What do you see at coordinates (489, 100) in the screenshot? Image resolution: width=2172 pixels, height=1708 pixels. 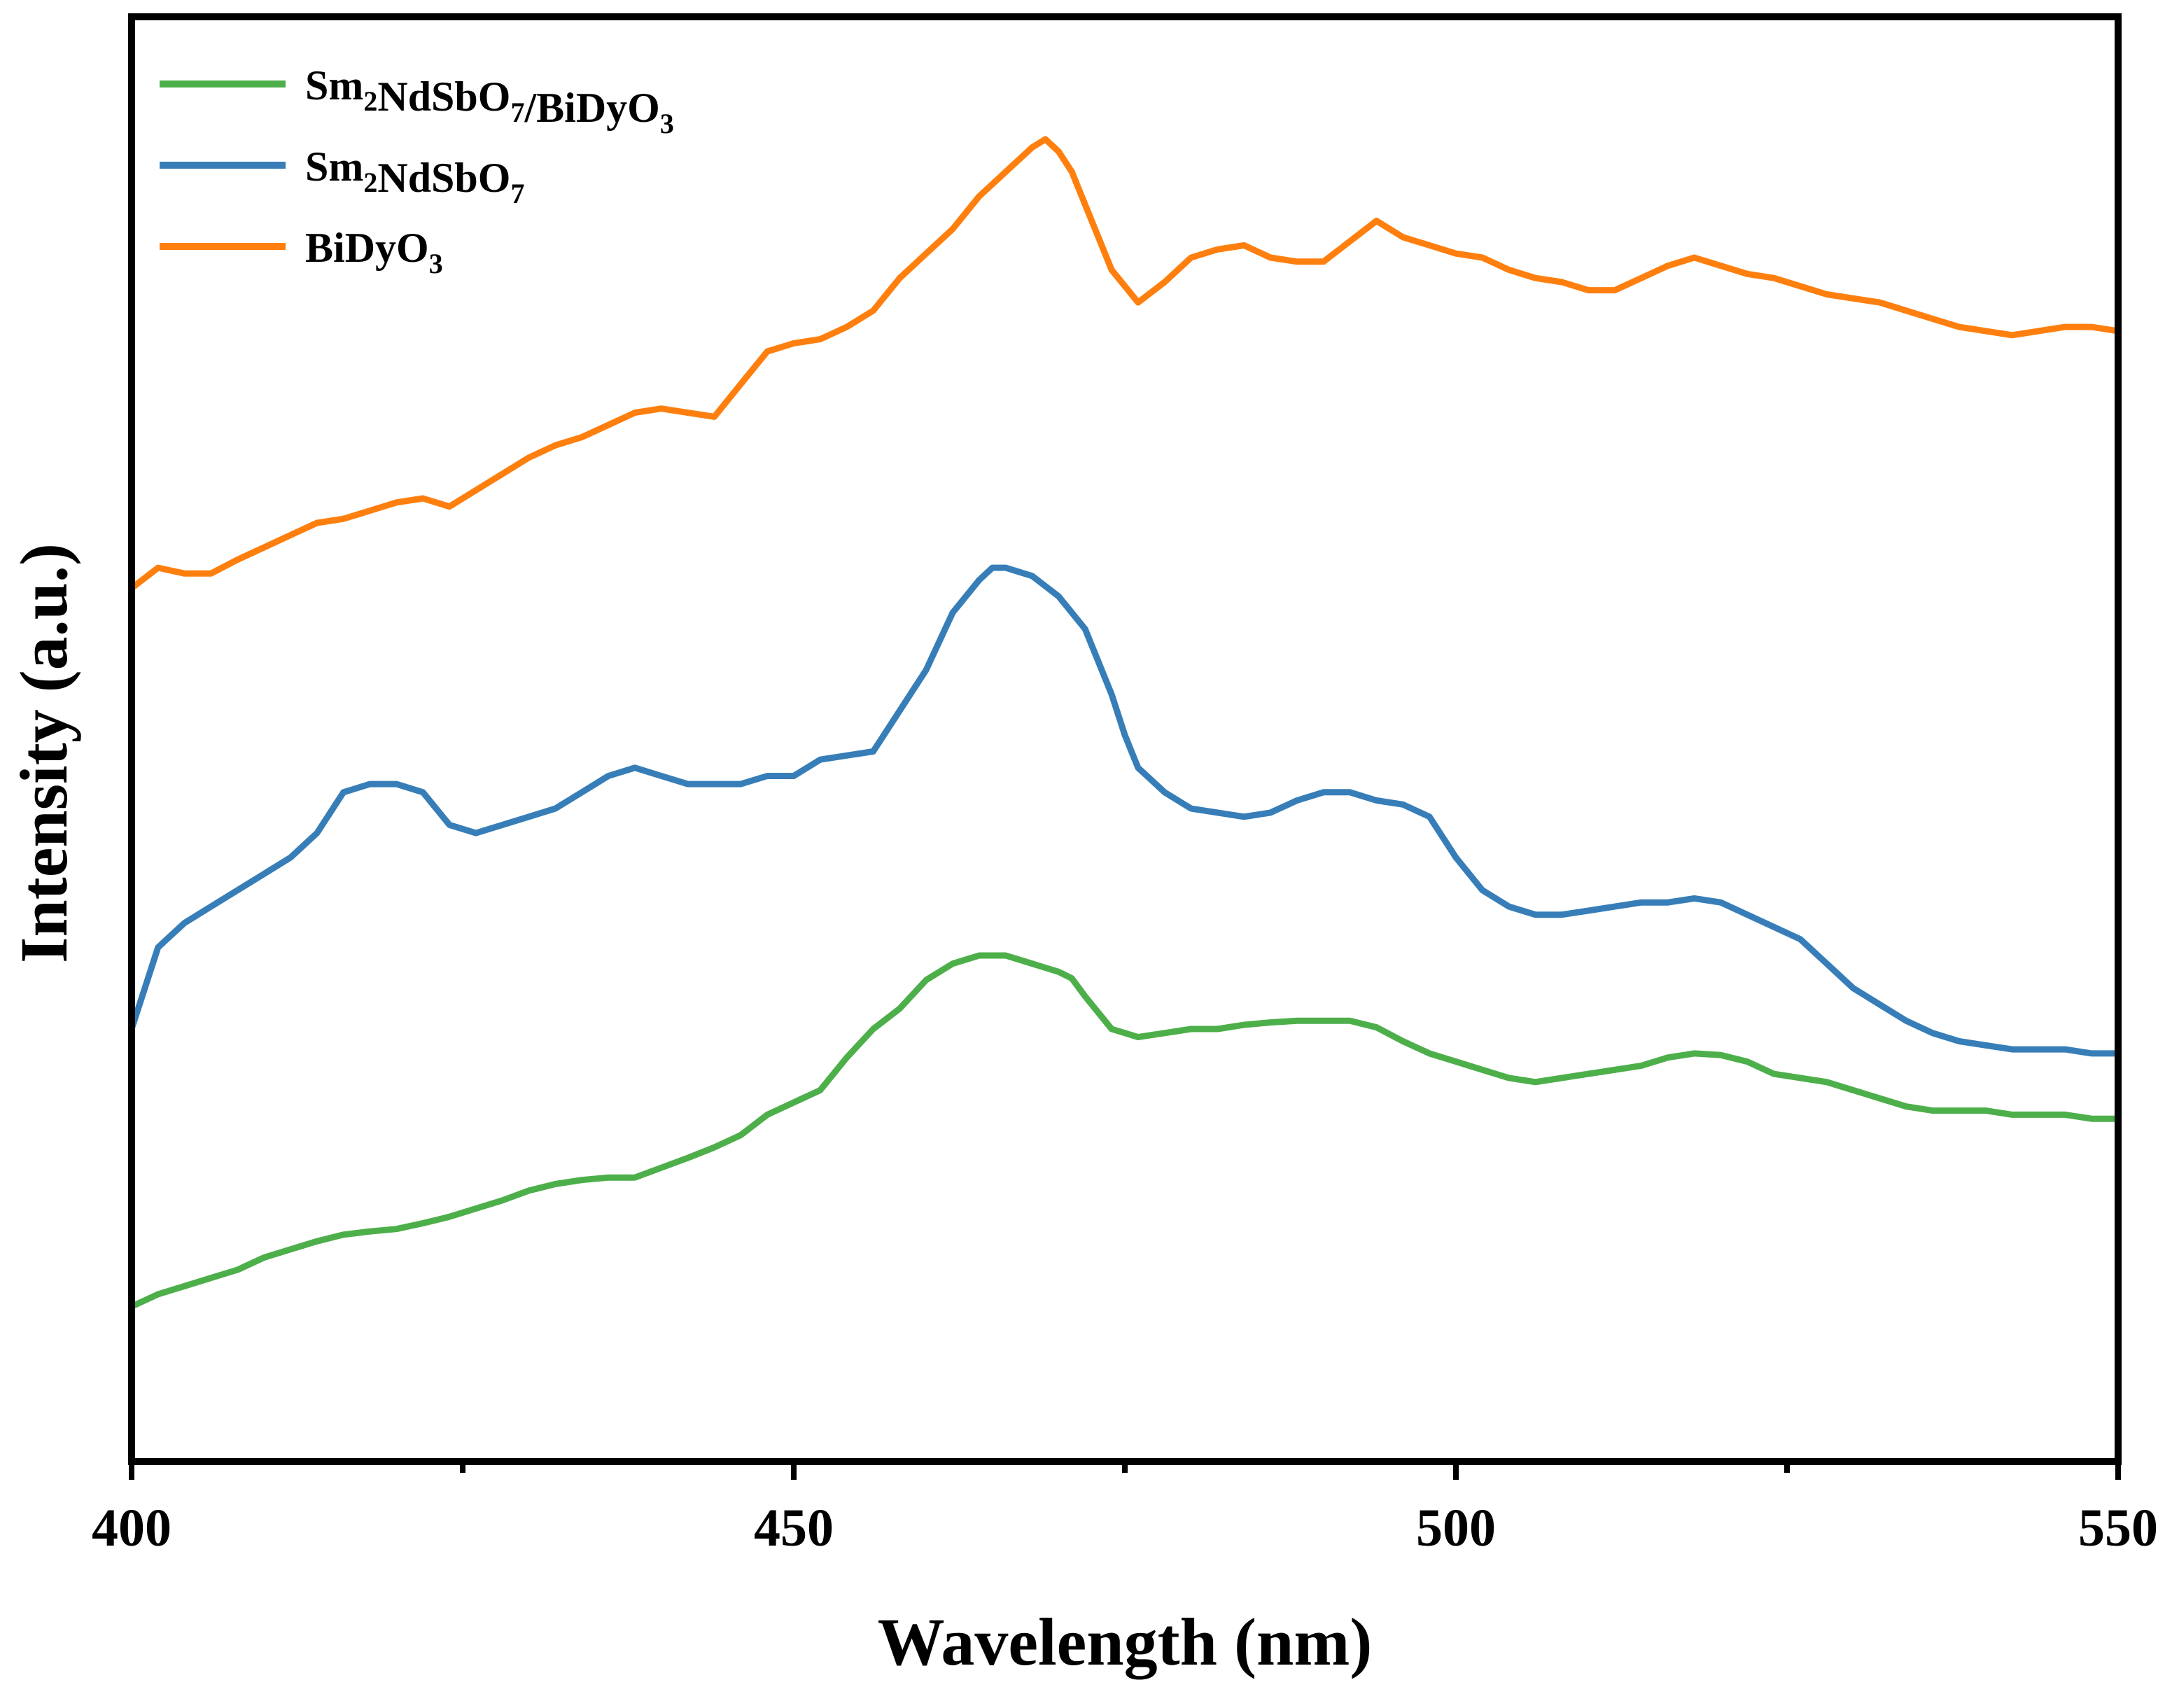 I see `legend-label-0: Sm2NdSbO7/BiDyO3` at bounding box center [489, 100].